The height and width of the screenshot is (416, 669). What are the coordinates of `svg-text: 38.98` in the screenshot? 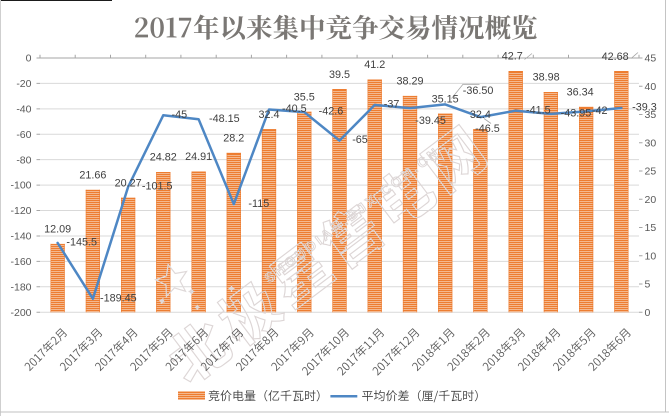 It's located at (546, 78).